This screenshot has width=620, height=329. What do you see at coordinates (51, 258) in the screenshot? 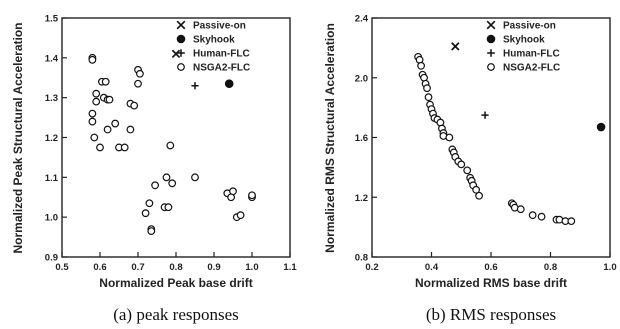
I see `y-tick-label: 0.9` at bounding box center [51, 258].